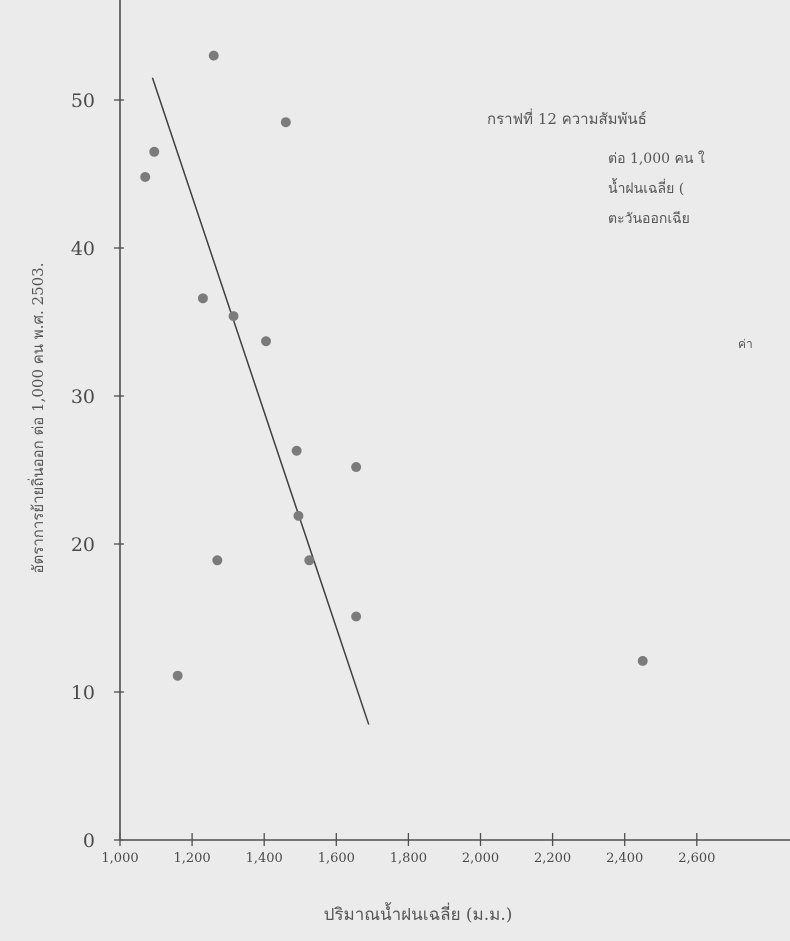 This screenshot has width=790, height=941. I want to click on y-tick-label: 30, so click(83, 397).